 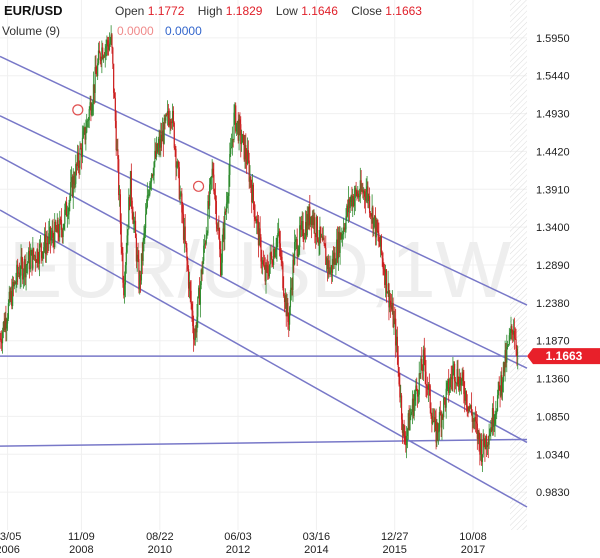 I want to click on marker-circle, so click(x=198, y=186).